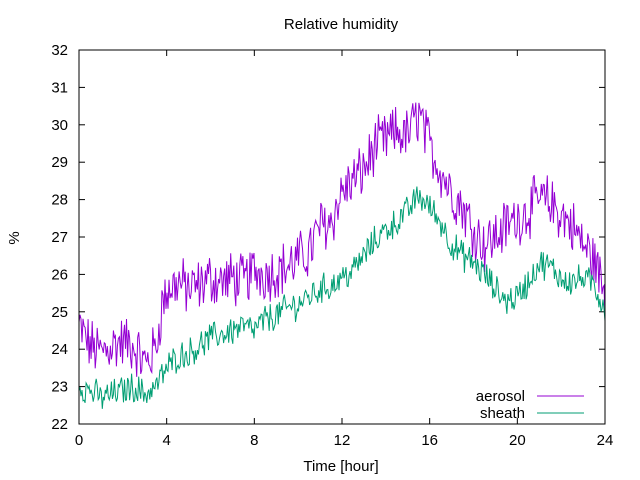 The width and height of the screenshot is (640, 480). Describe the element at coordinates (59, 312) in the screenshot. I see `y-tick-label: 25` at that location.